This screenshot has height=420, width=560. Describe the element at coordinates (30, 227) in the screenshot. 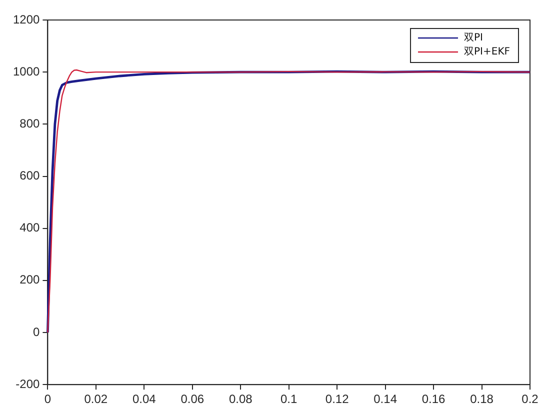

I see `y-tick-label: 400` at that location.